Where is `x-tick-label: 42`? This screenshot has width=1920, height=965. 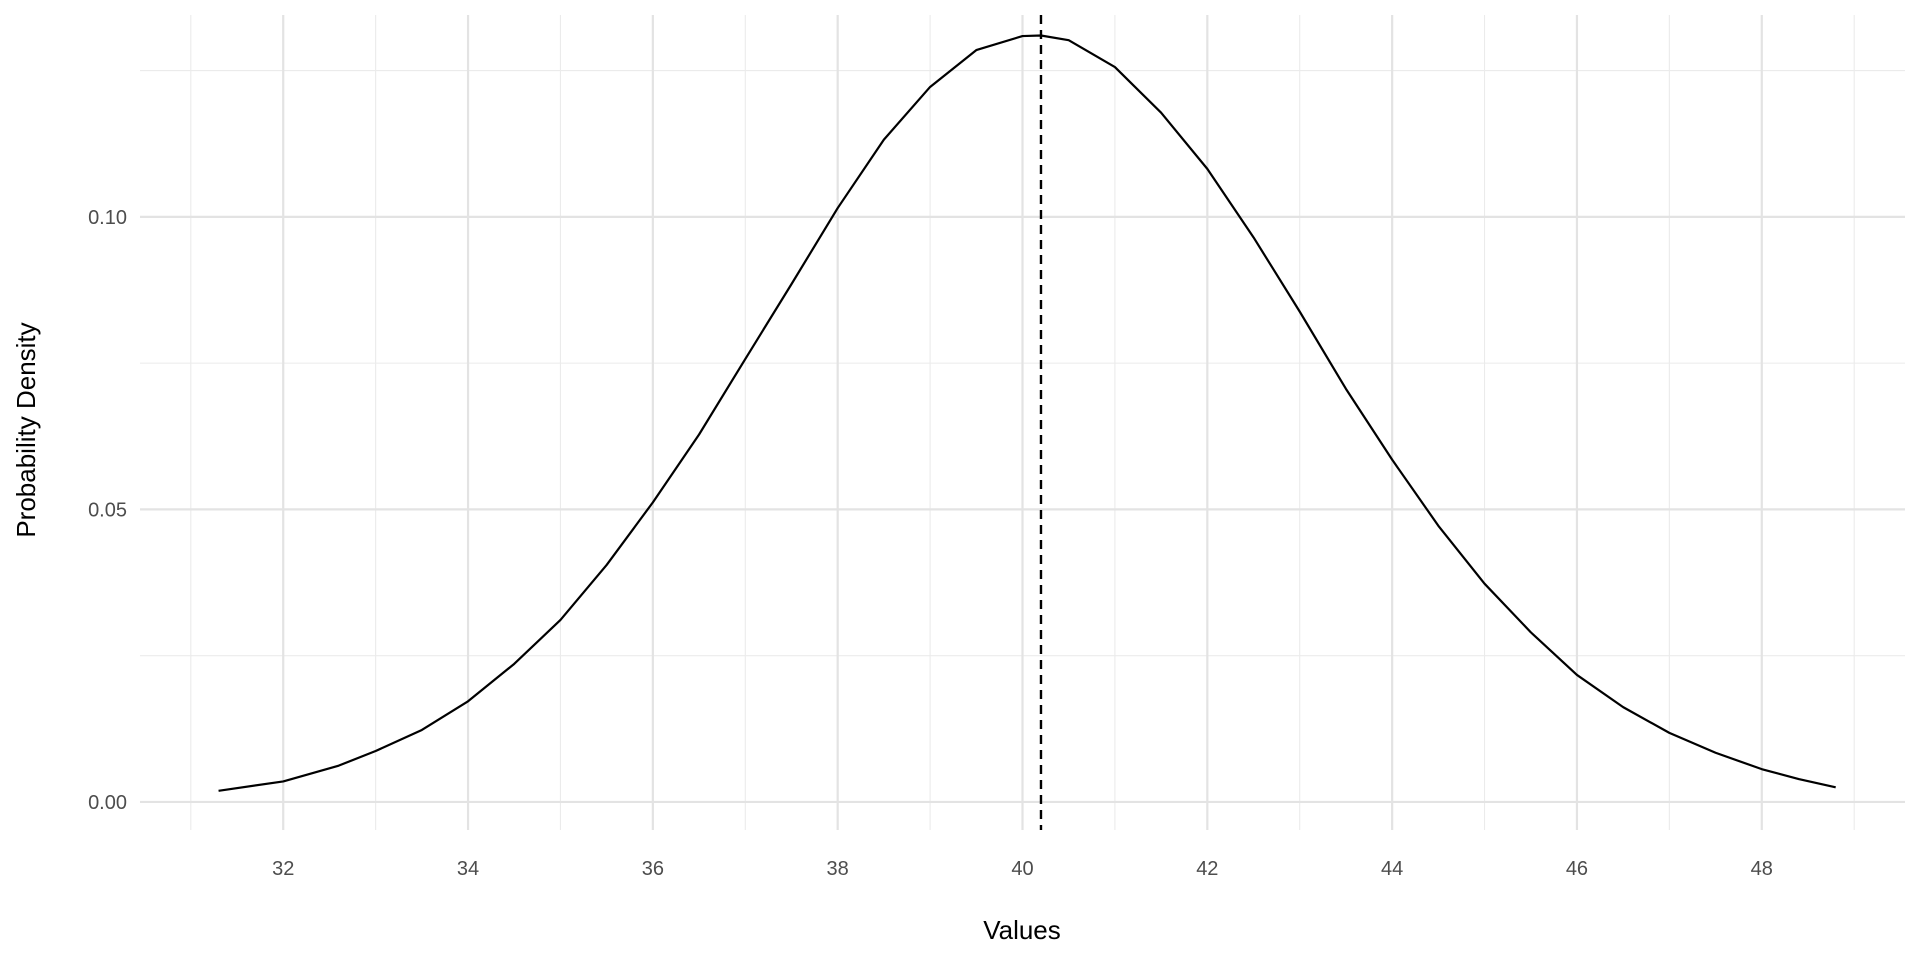
x-tick-label: 42 is located at coordinates (1207, 869).